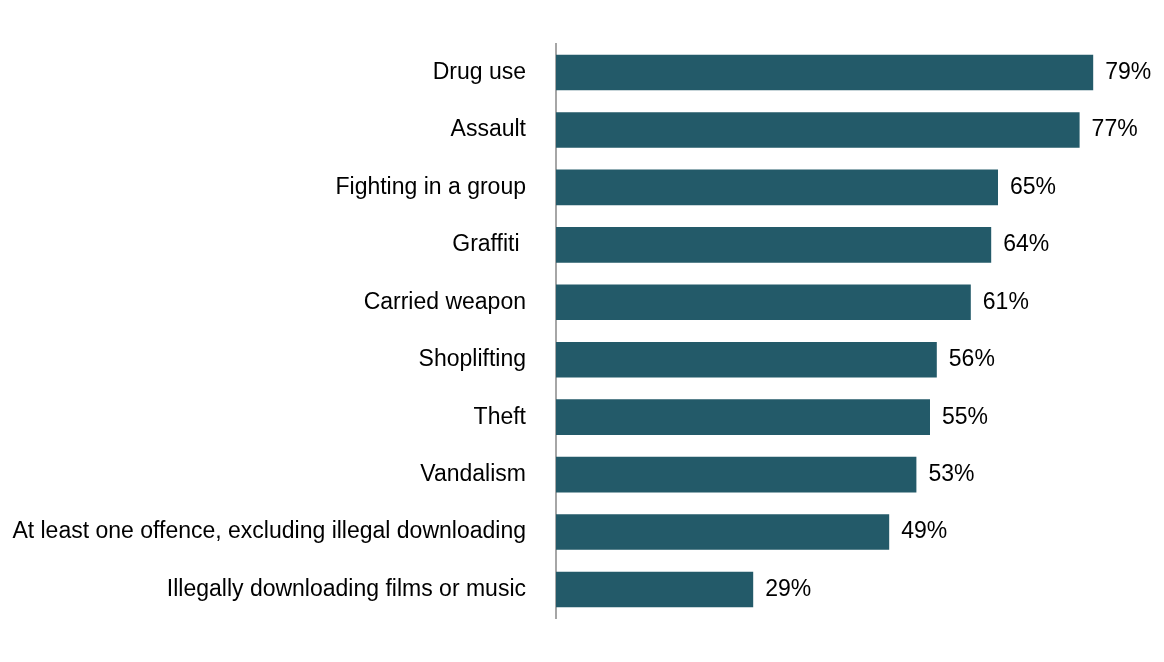  What do you see at coordinates (1114, 128) in the screenshot?
I see `data-label: 77%` at bounding box center [1114, 128].